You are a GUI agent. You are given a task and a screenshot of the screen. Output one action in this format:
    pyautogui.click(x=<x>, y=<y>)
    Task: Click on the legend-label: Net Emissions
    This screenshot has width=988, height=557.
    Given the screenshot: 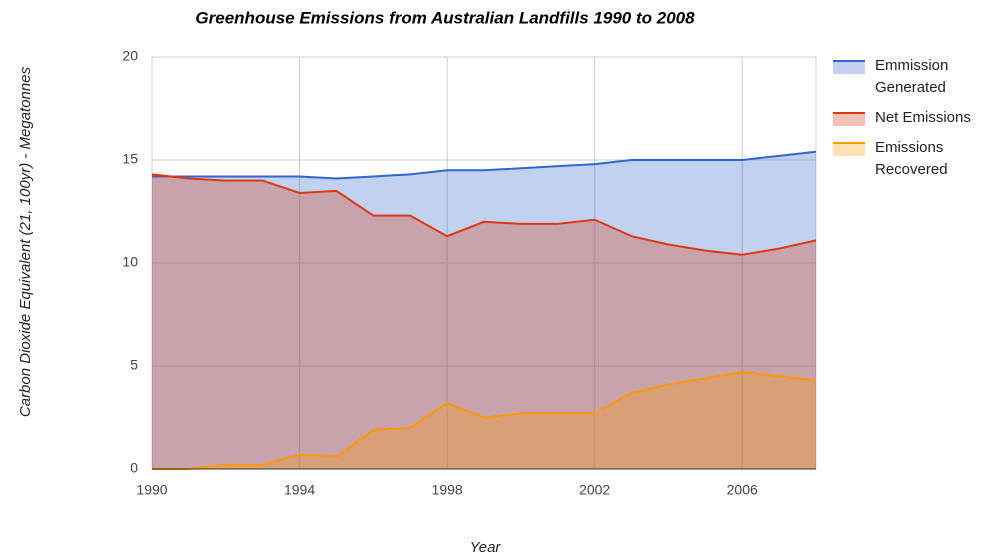 What is the action you would take?
    pyautogui.click(x=923, y=117)
    